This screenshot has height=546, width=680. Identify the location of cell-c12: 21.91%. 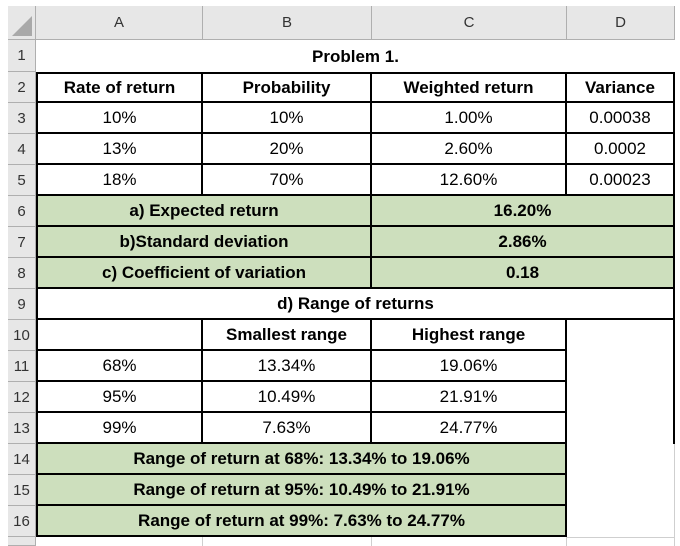
(469, 397).